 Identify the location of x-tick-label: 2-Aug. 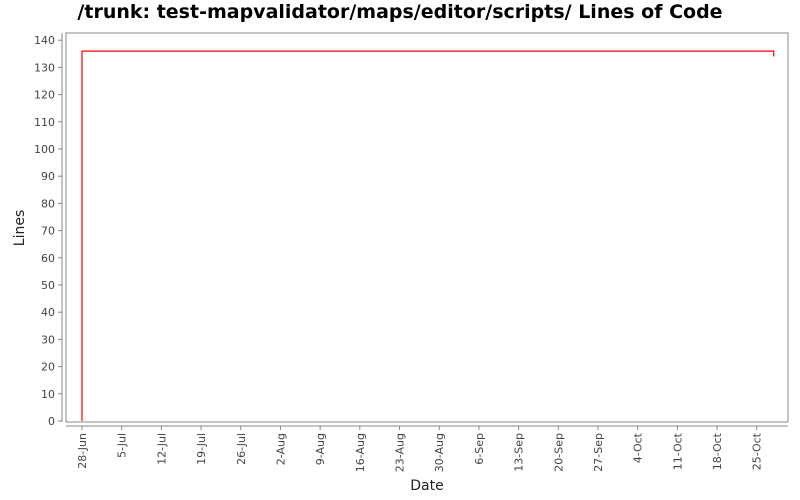
(280, 449).